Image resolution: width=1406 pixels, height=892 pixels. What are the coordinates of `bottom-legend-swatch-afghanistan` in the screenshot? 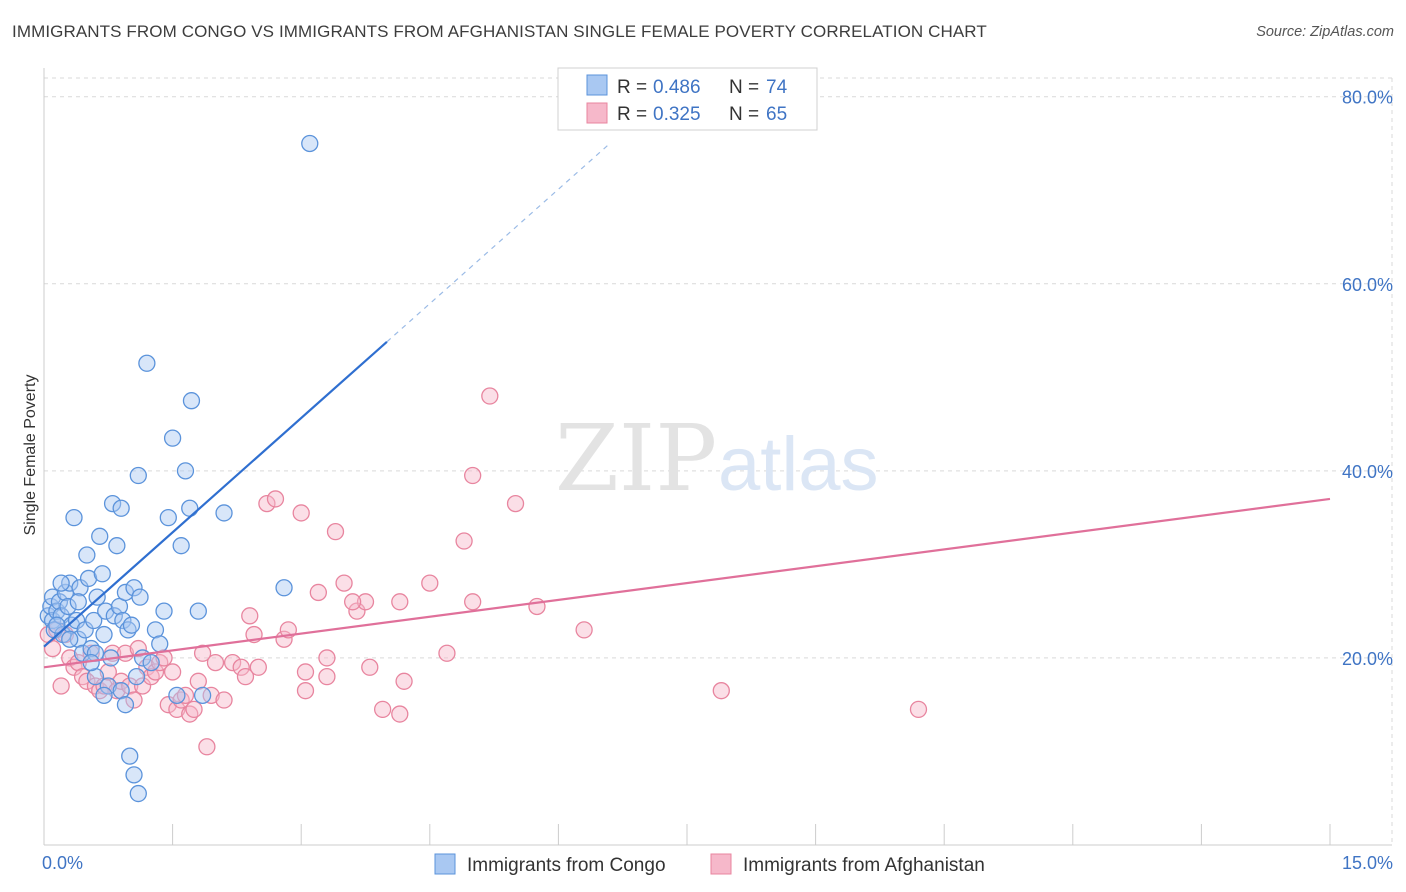 It's located at (721, 864).